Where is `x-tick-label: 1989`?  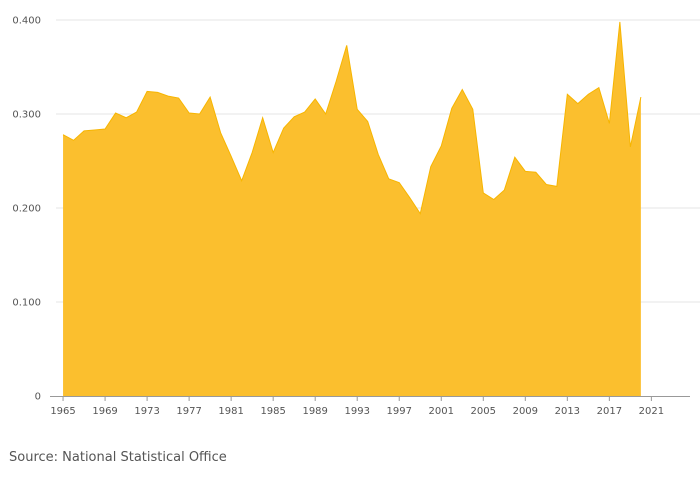
x-tick-label: 1989 is located at coordinates (314, 411).